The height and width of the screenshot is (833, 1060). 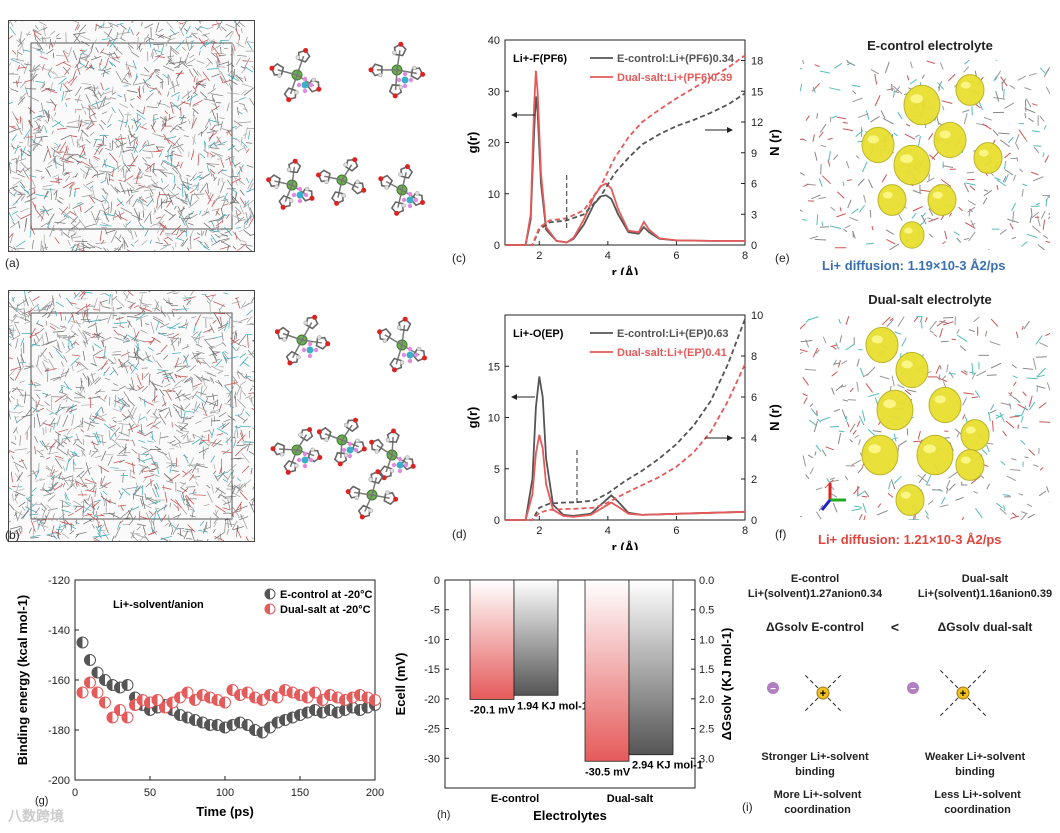 What do you see at coordinates (494, 419) in the screenshot?
I see `y-tick-label: 10` at bounding box center [494, 419].